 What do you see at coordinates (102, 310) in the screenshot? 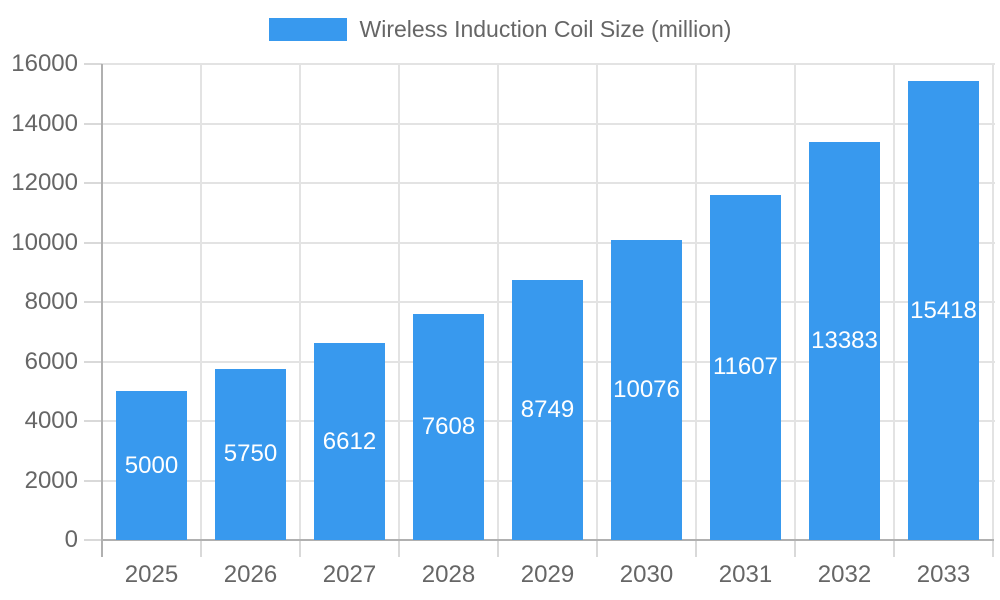
I see `y-axis-line` at bounding box center [102, 310].